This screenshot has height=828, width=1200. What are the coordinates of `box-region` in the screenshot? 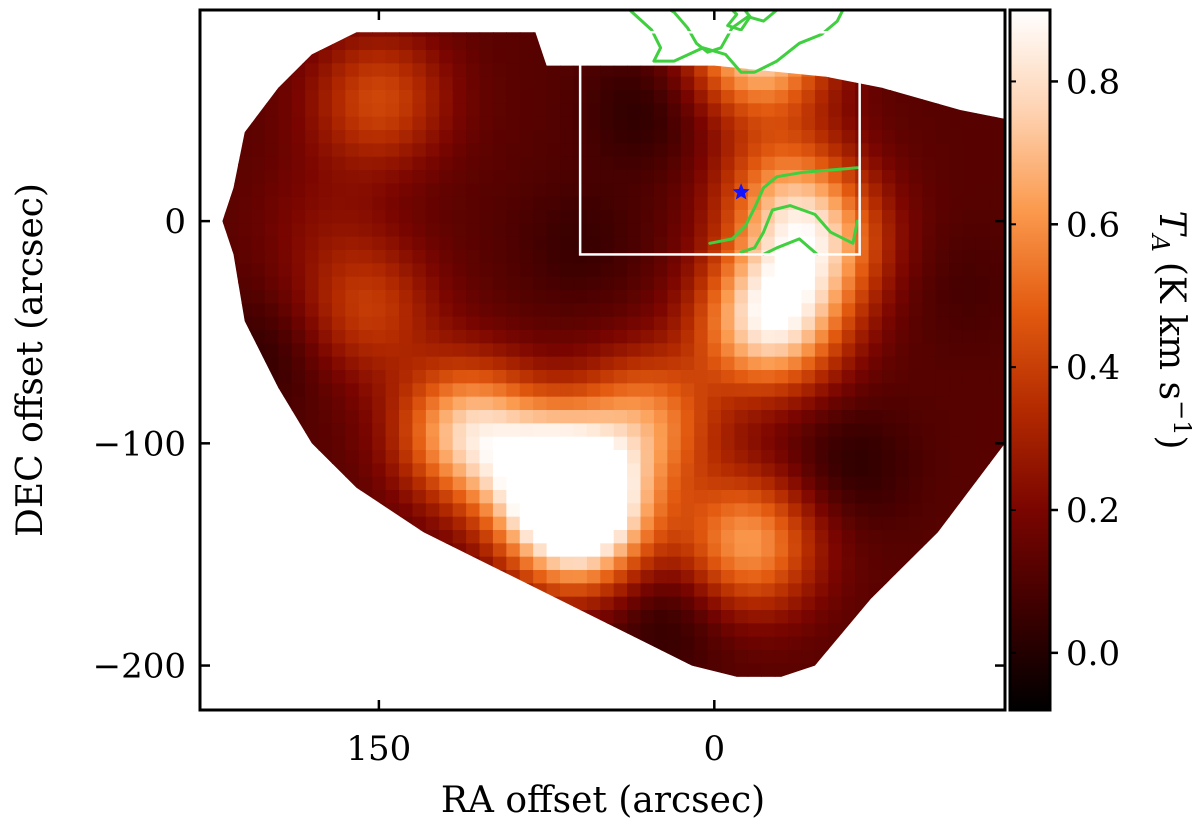 It's located at (719, 143).